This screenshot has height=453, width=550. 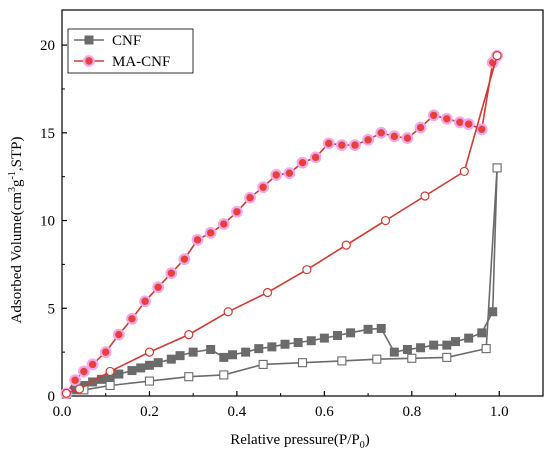 I want to click on y-axis-label: Adsorbed Volume(cm3g-1,STP), so click(x=16, y=230).